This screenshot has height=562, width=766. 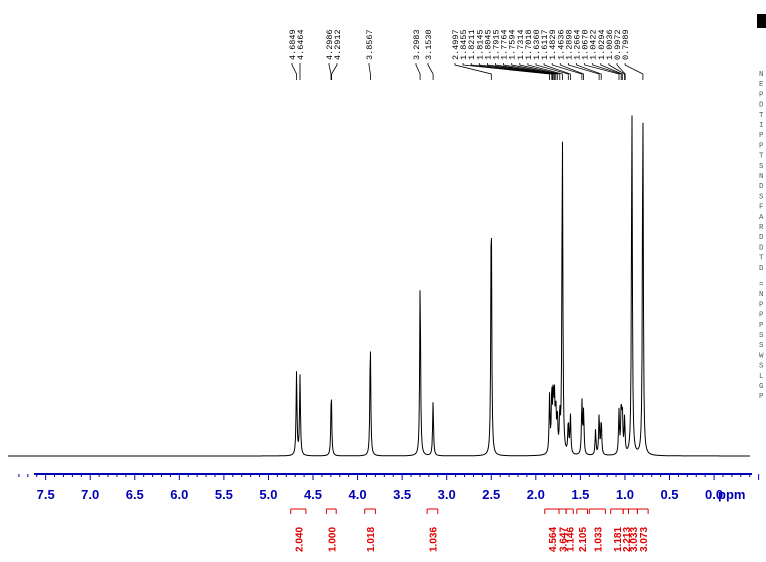 What do you see at coordinates (761, 208) in the screenshot?
I see `param-letter: F` at bounding box center [761, 208].